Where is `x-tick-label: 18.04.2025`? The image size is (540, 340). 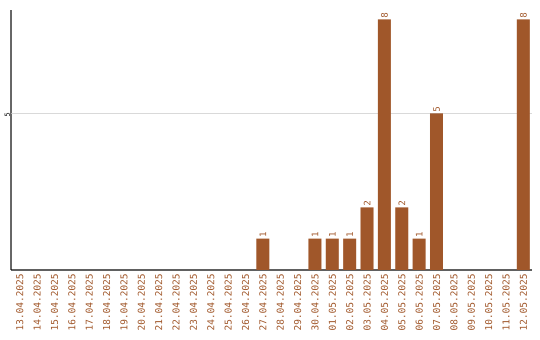 x-tick-label: 18.04.2025 is located at coordinates (106, 302).